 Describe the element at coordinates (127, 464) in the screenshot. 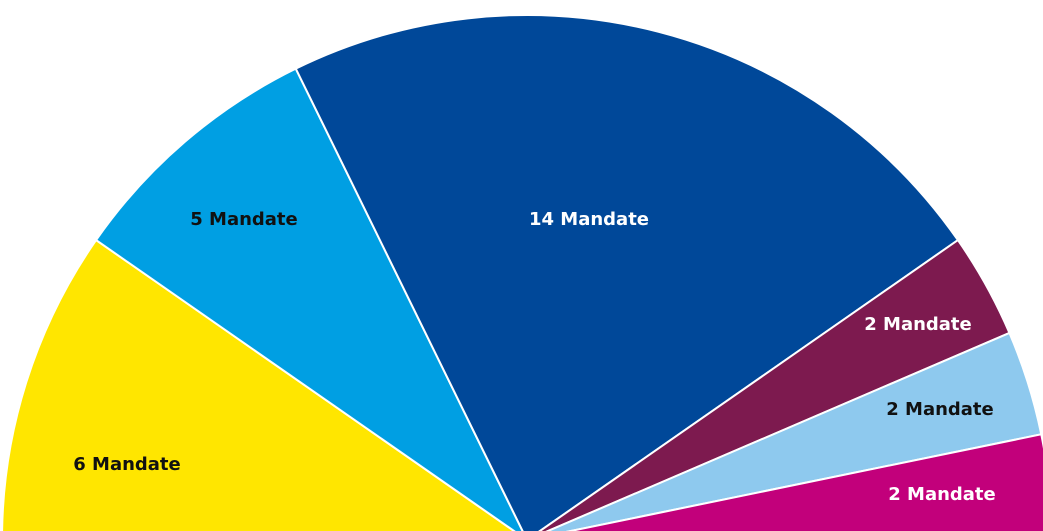

I see `slice-label-1: 6 Mandate` at that location.